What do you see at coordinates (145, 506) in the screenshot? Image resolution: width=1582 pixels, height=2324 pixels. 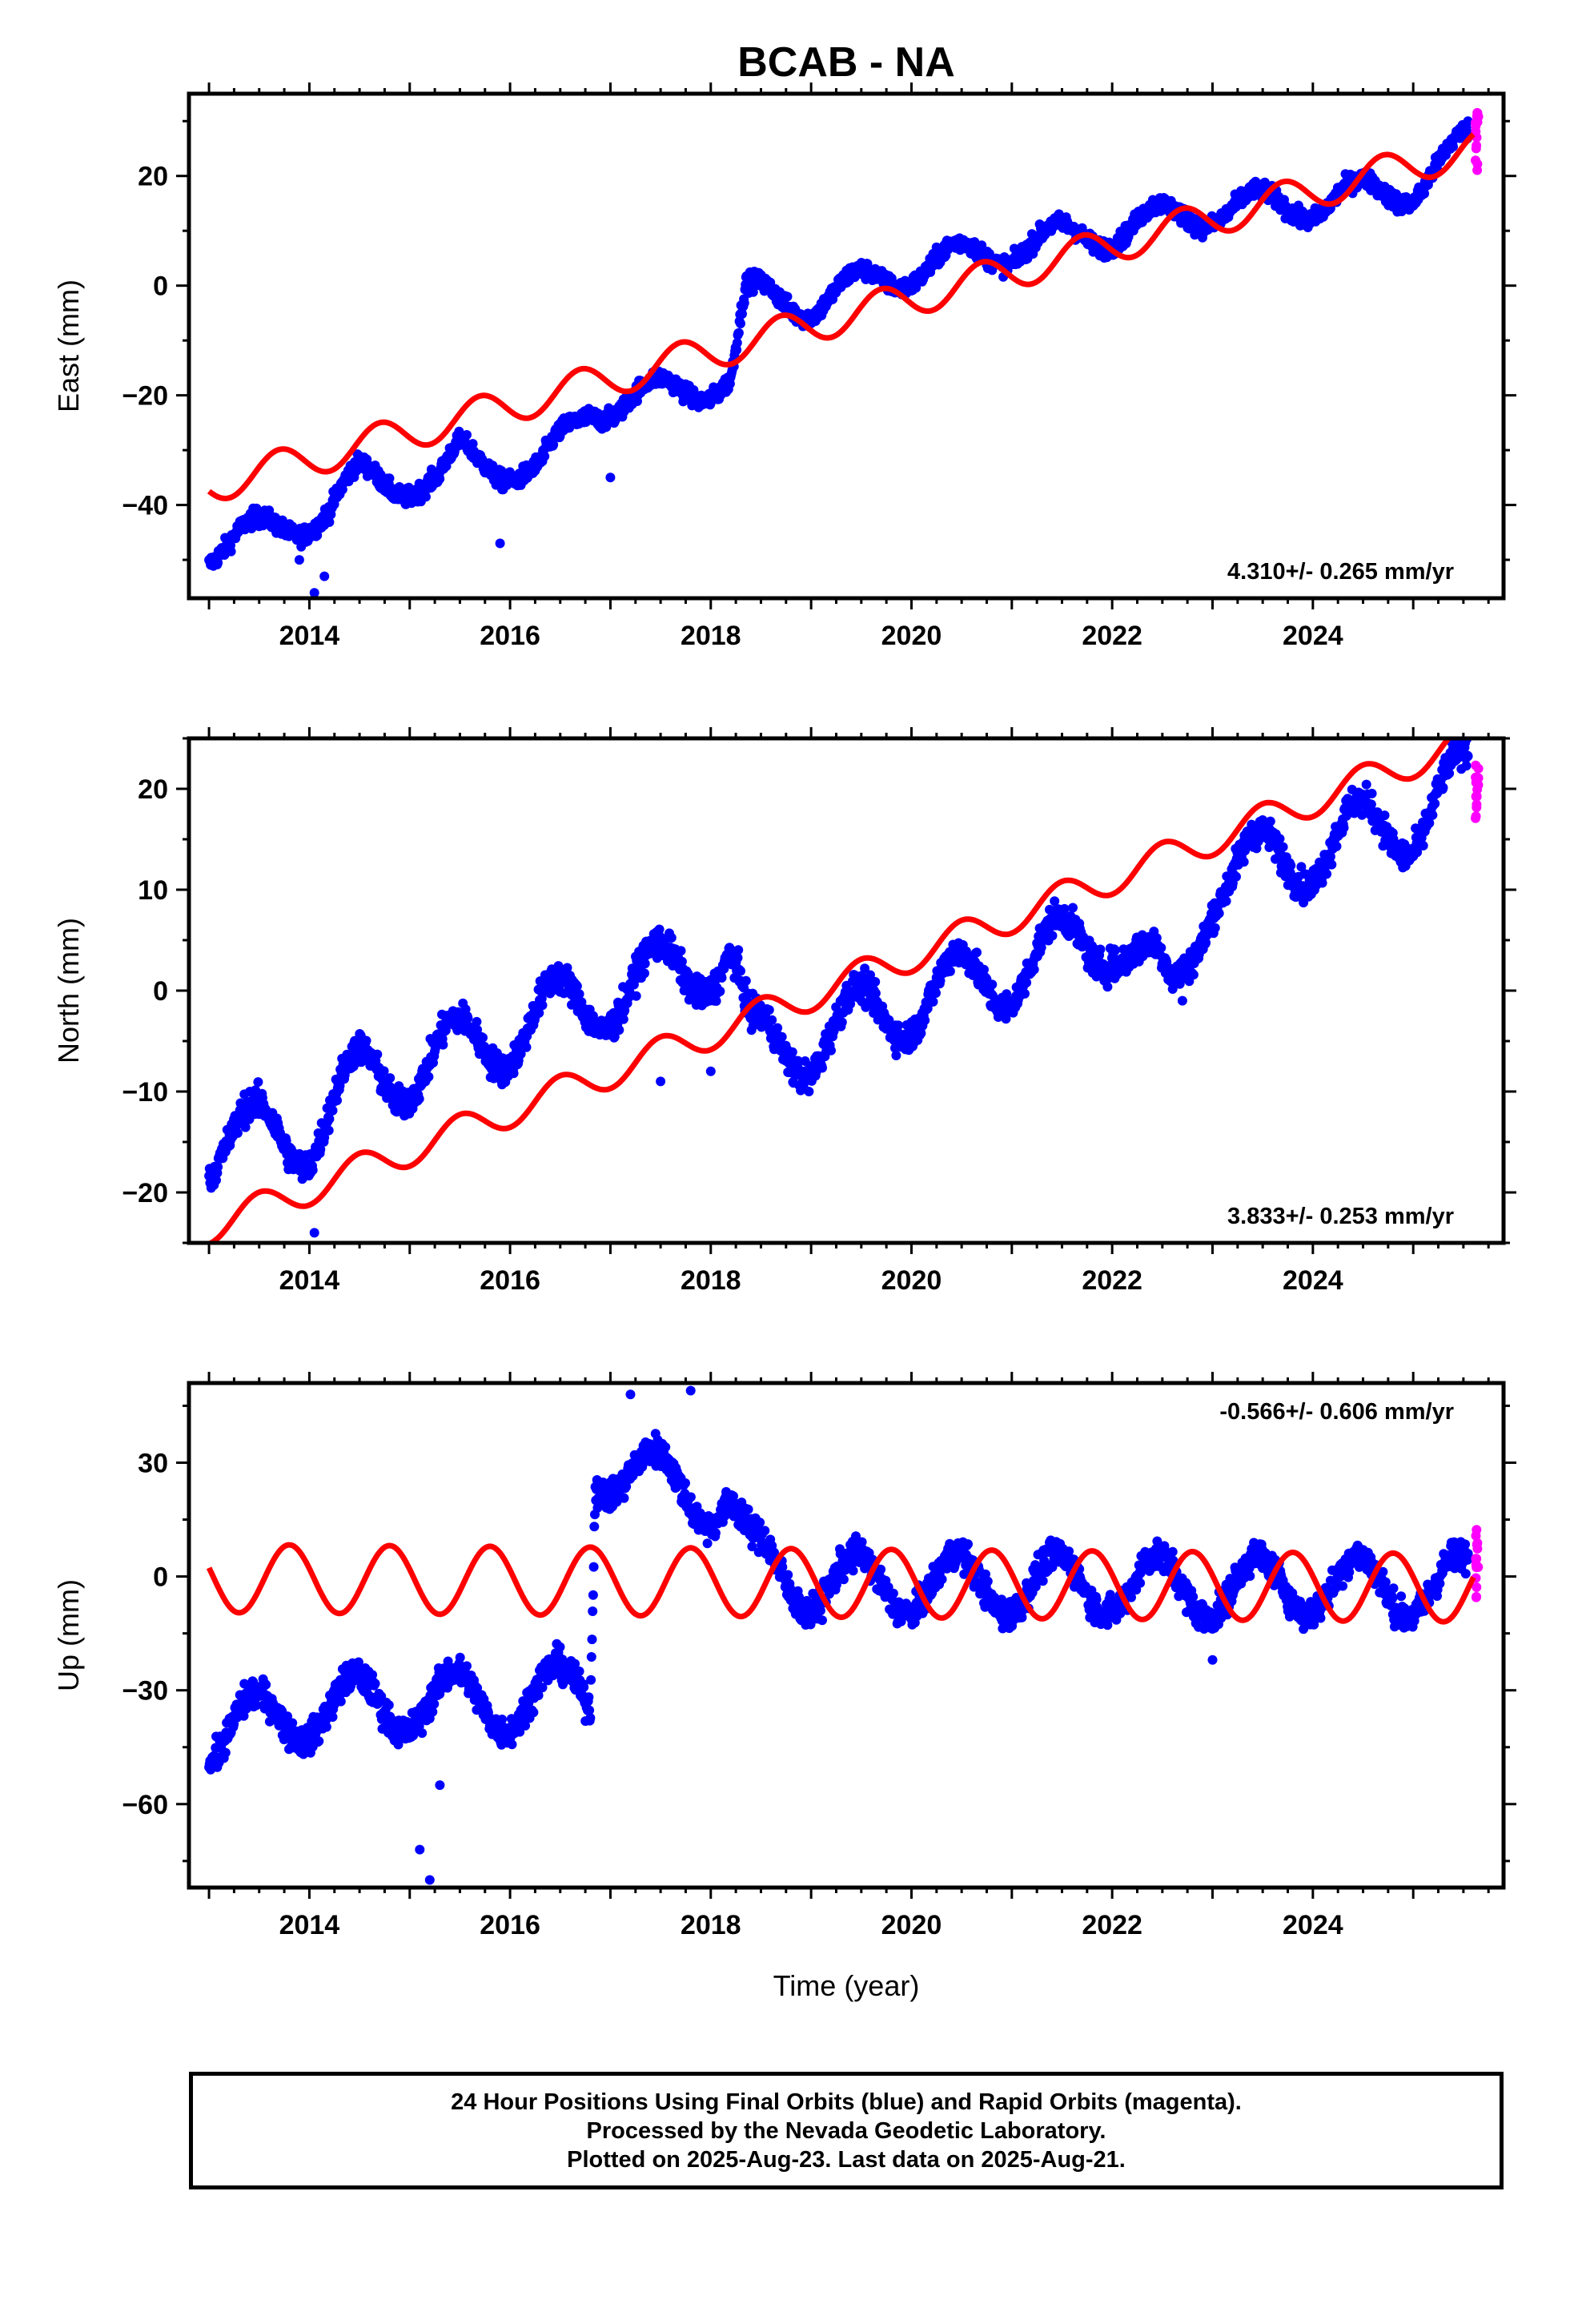 I see `y-tick-label: −40` at bounding box center [145, 506].